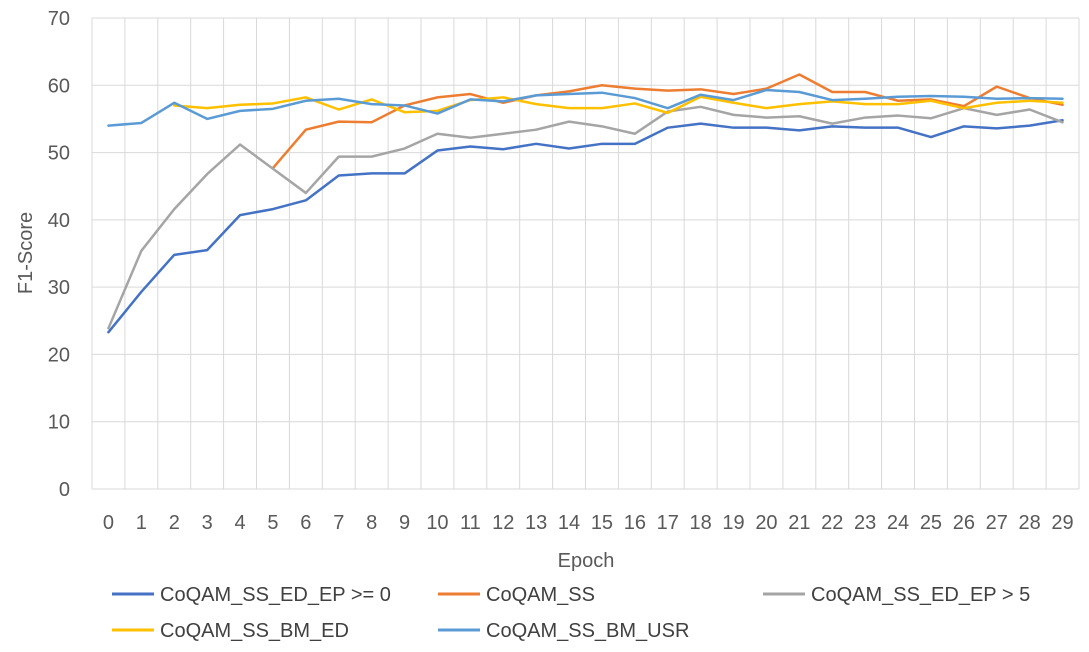 The width and height of the screenshot is (1089, 652). Describe the element at coordinates (108, 523) in the screenshot. I see `x-tick-label: 0` at that location.